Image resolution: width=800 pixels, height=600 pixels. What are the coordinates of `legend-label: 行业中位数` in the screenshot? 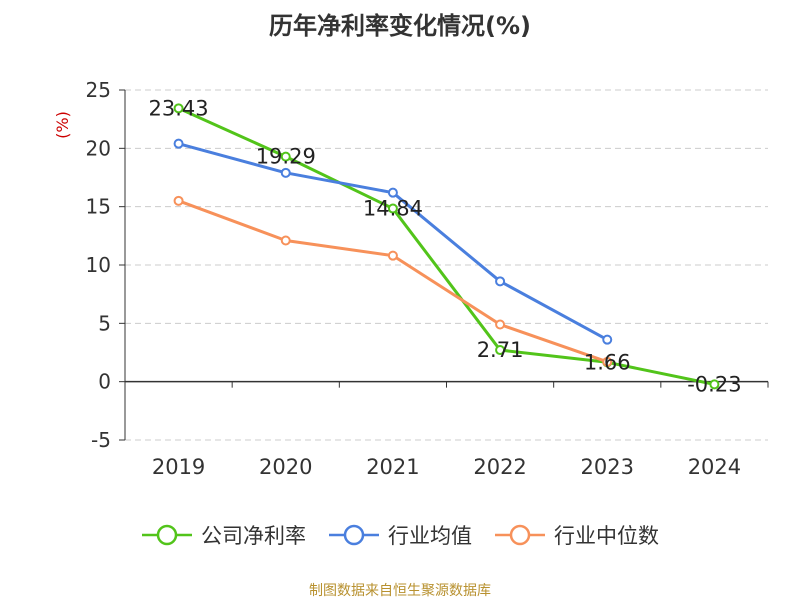 It's located at (606, 536).